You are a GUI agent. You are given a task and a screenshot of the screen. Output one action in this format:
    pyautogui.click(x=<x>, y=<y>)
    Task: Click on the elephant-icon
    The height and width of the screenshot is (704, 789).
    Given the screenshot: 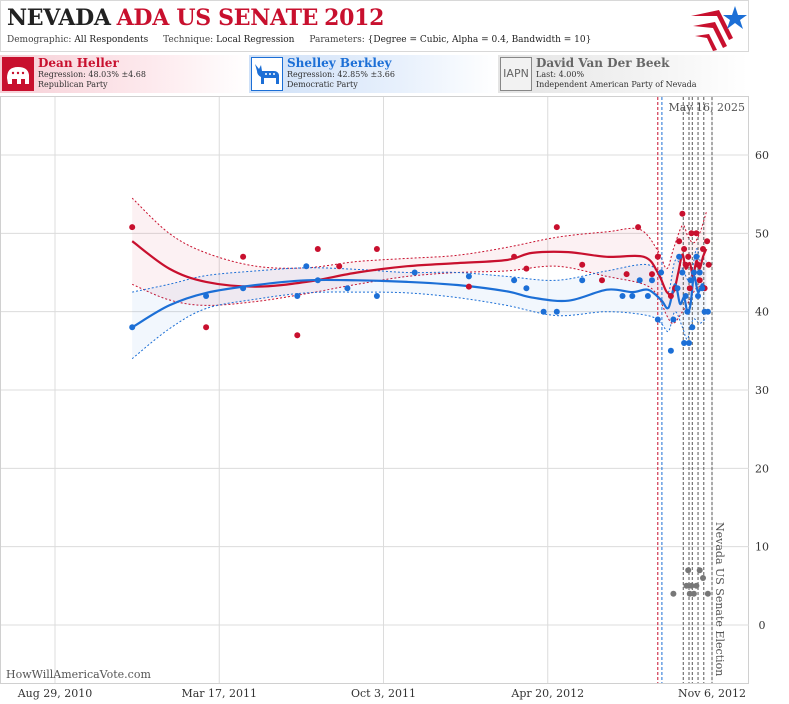 What is the action you would take?
    pyautogui.click(x=18, y=74)
    